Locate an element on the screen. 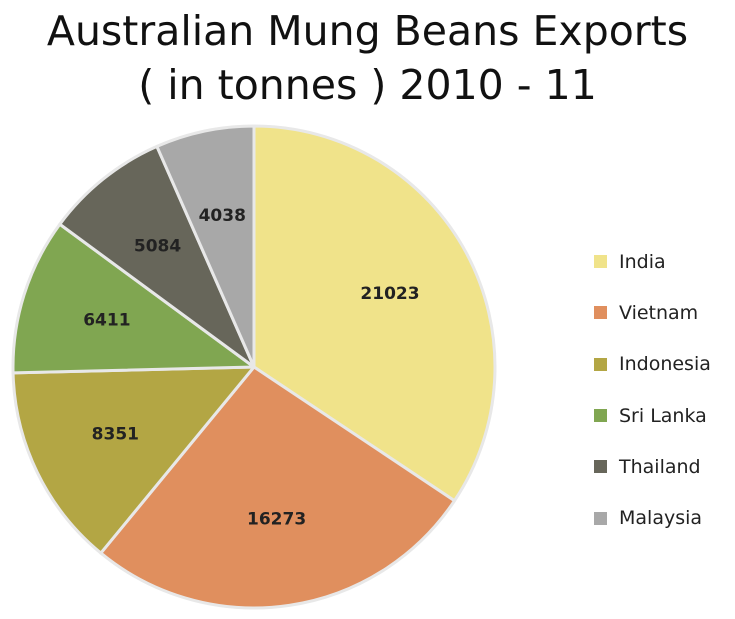 The width and height of the screenshot is (735, 619). legend-swatch-indonesia is located at coordinates (600, 364).